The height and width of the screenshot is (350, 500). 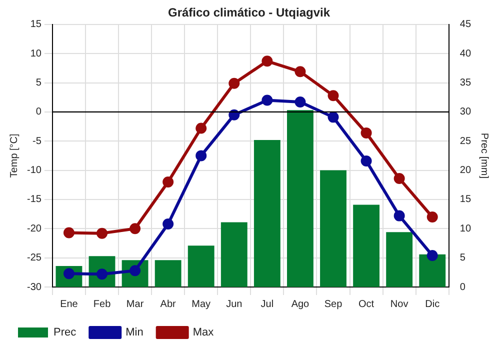 I want to click on chart-title: Gráfico climático - Utqiagvik, so click(x=249, y=13).